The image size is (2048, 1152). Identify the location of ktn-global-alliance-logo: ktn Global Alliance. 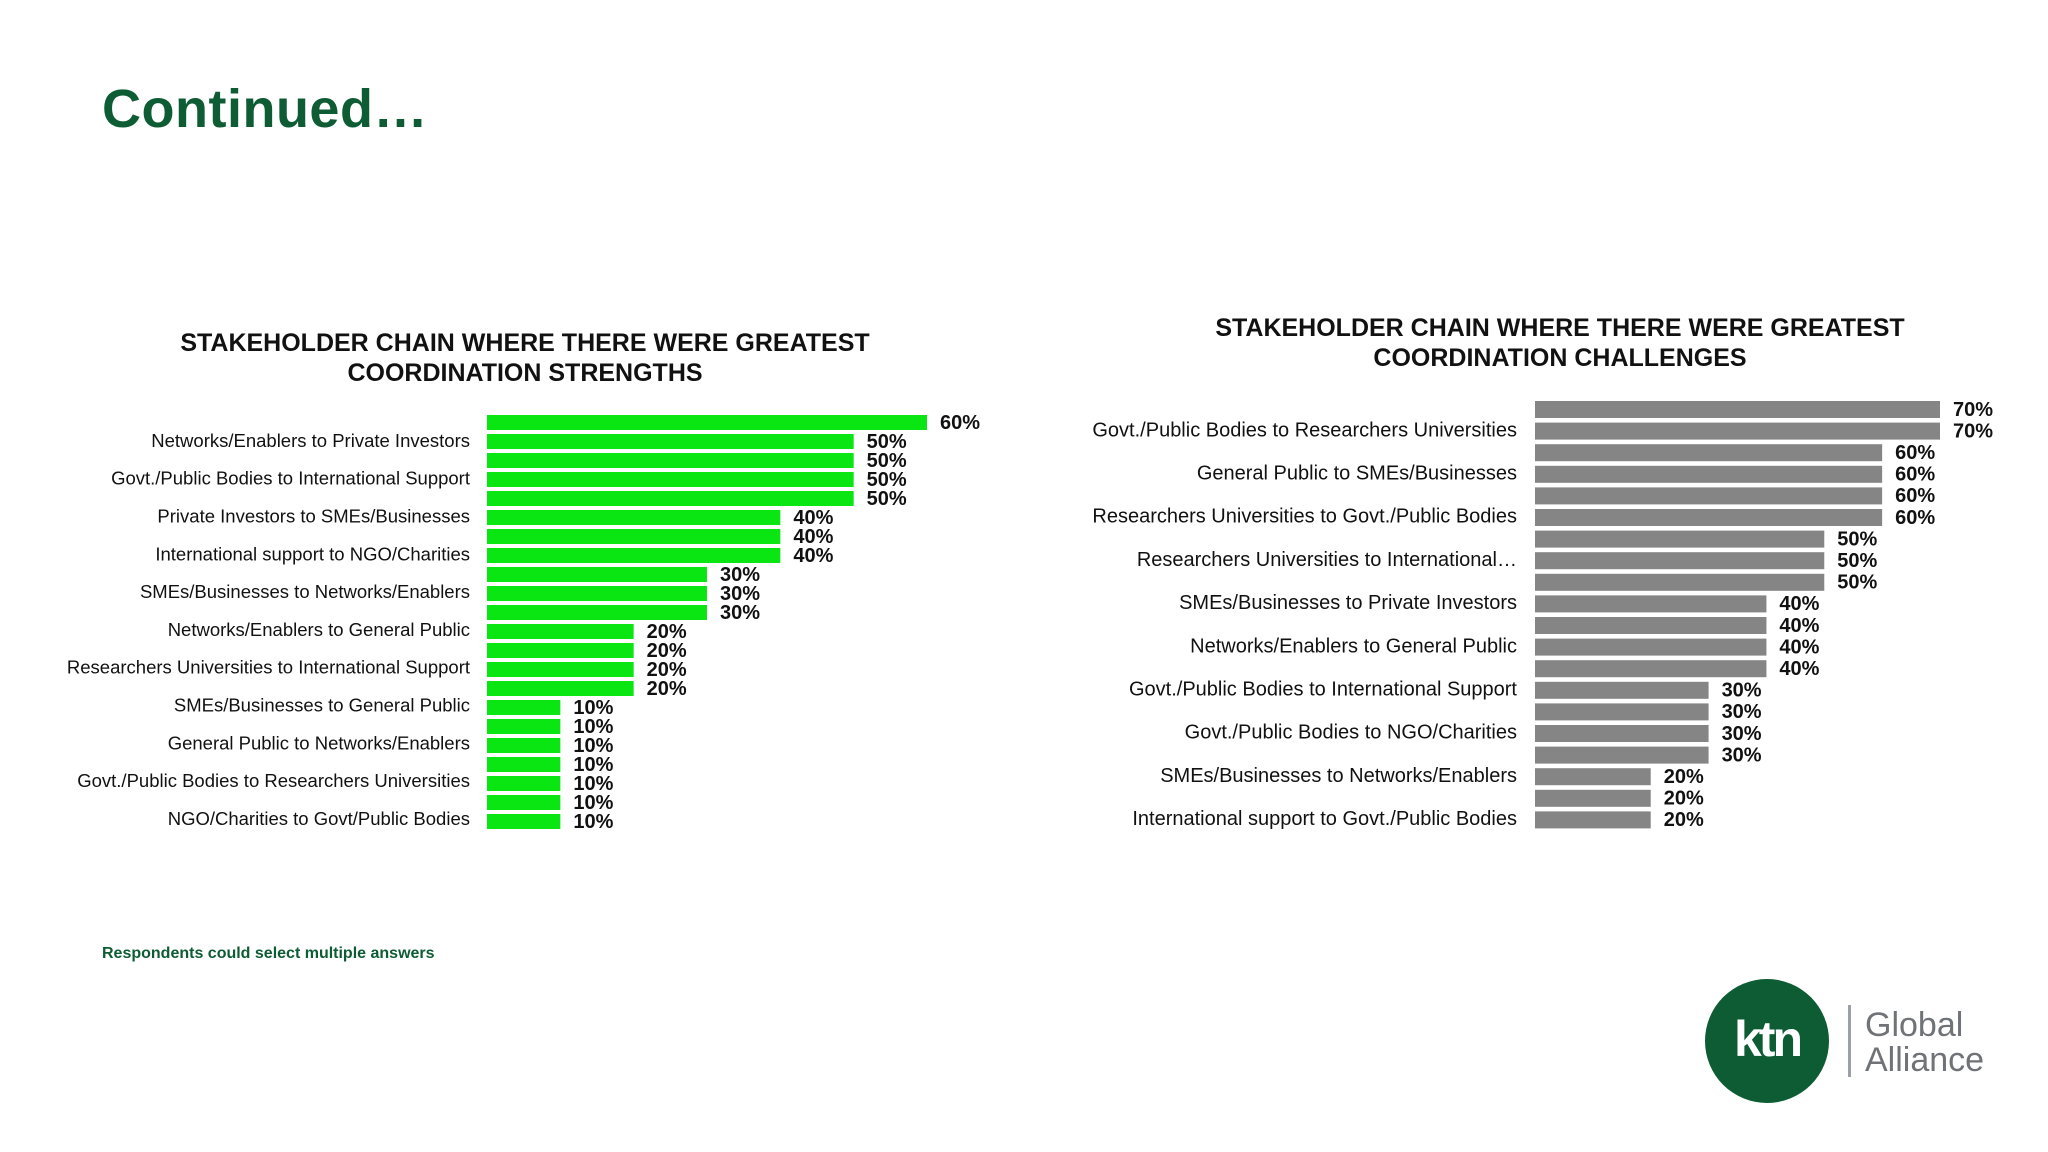
(1855, 1041).